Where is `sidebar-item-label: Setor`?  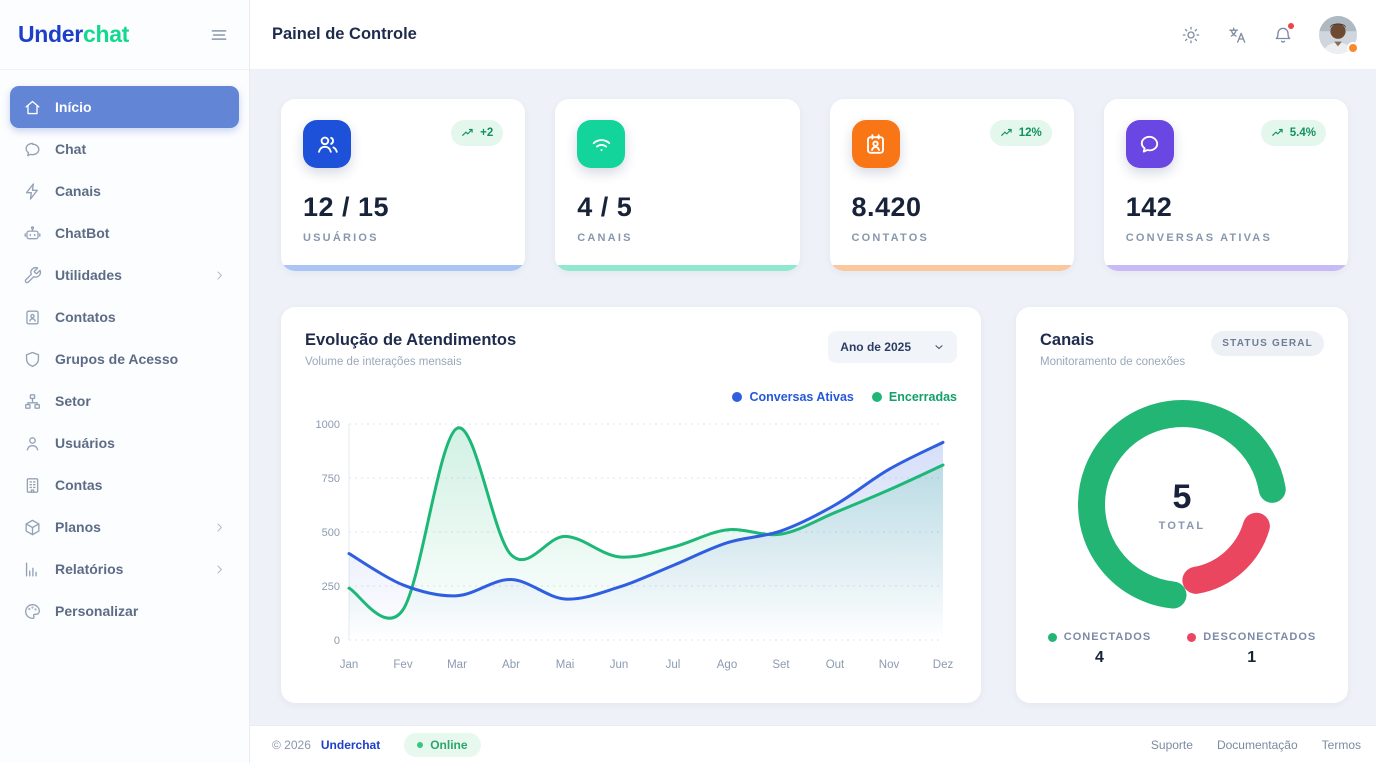
sidebar-item-label: Setor is located at coordinates (73, 401).